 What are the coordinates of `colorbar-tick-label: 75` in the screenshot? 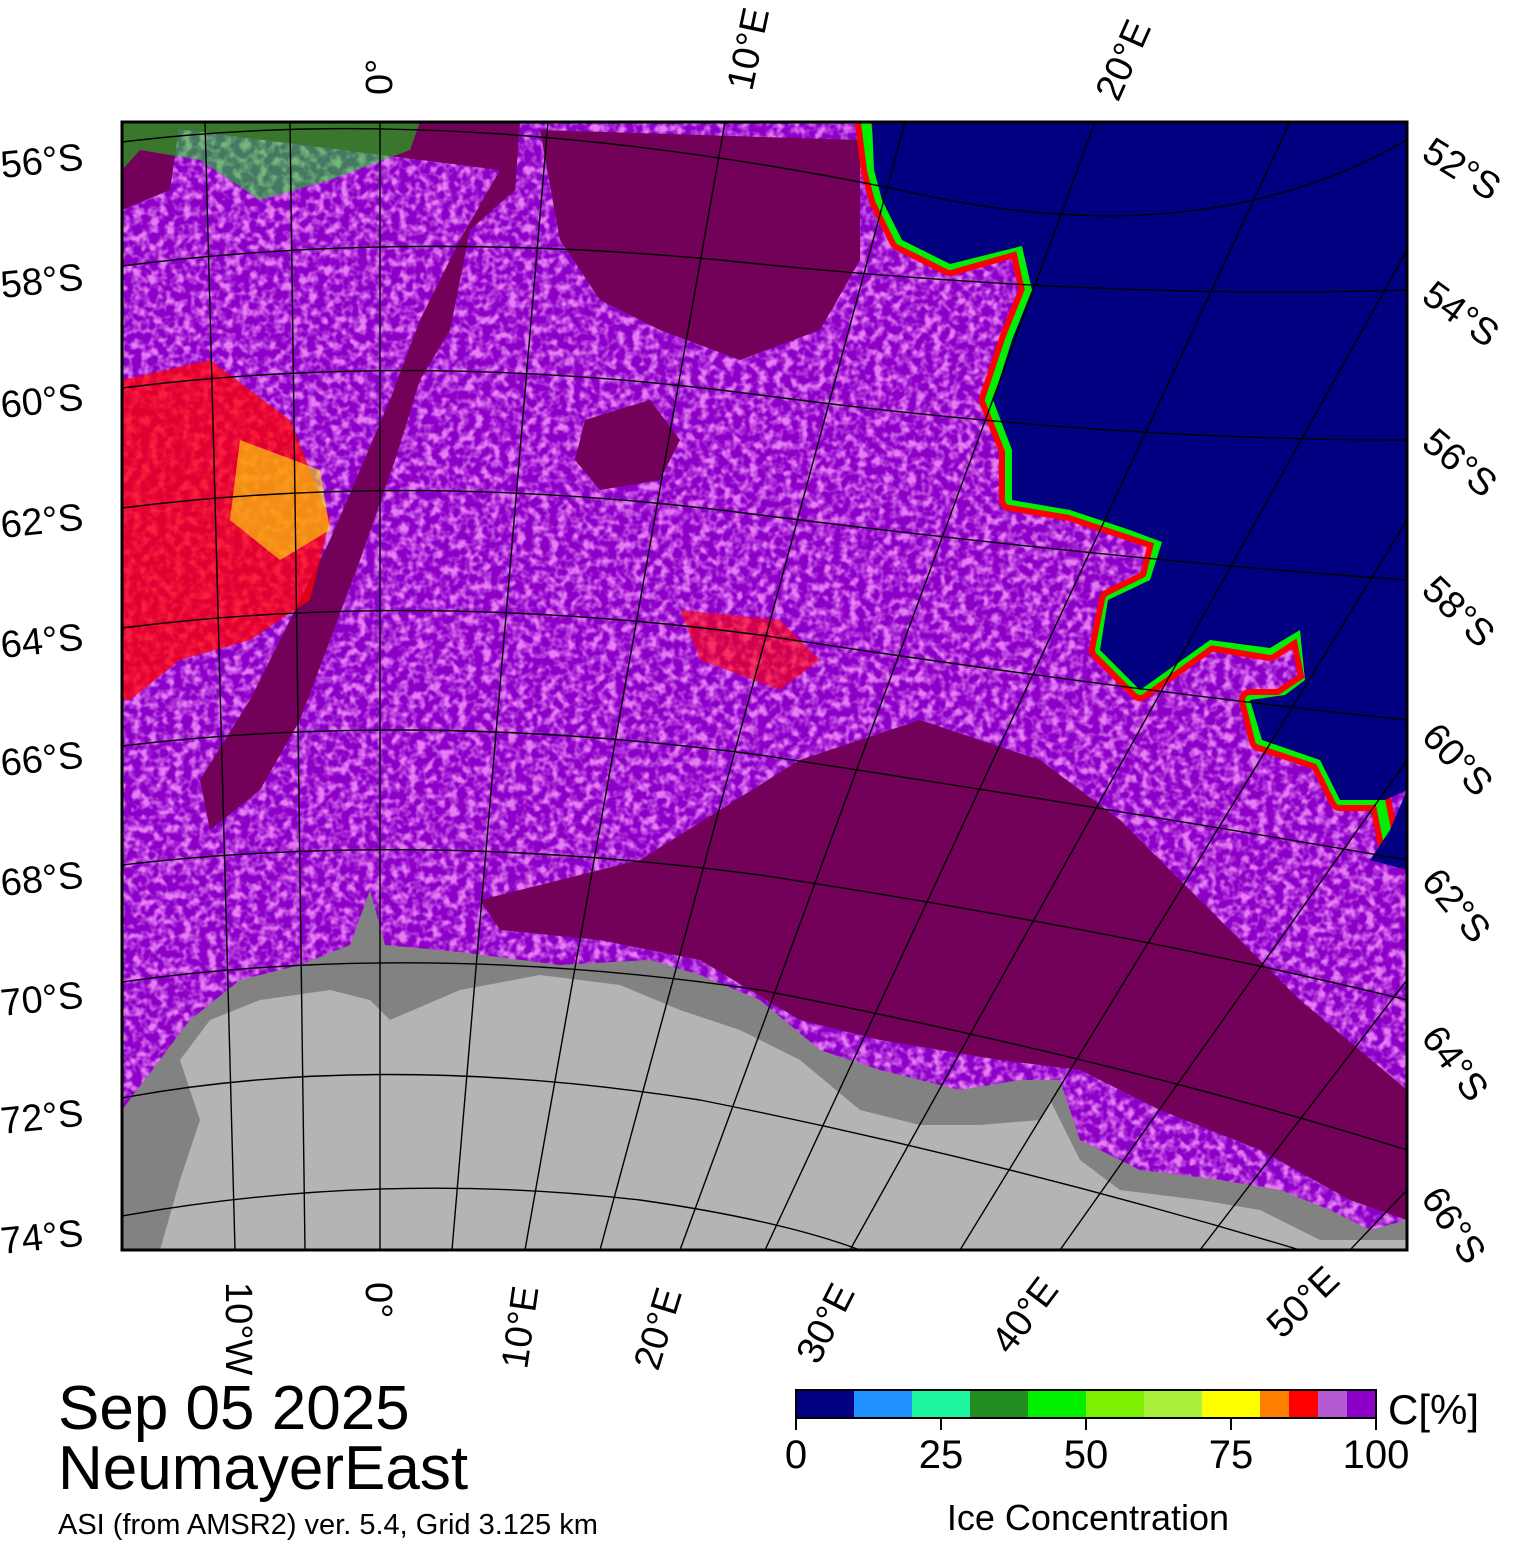 It's located at (1231, 1455).